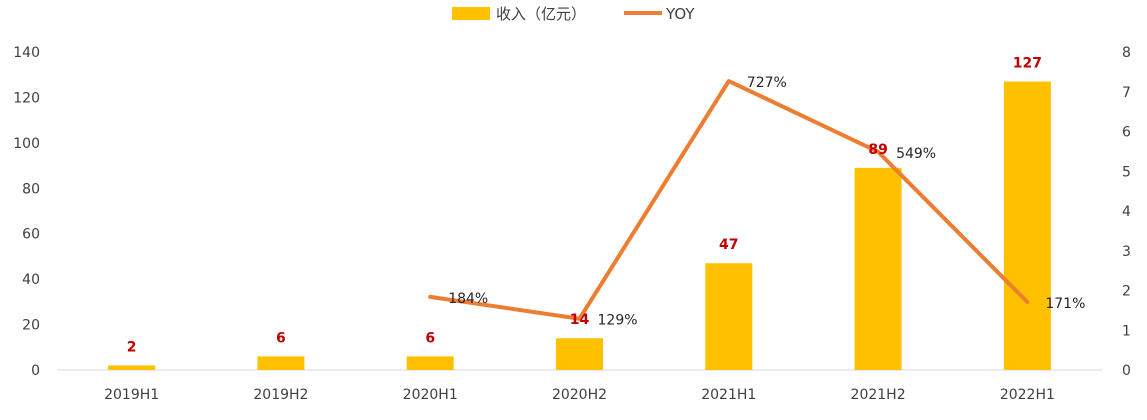 The height and width of the screenshot is (420, 1147). I want to click on bar-value-label: 89, so click(877, 150).